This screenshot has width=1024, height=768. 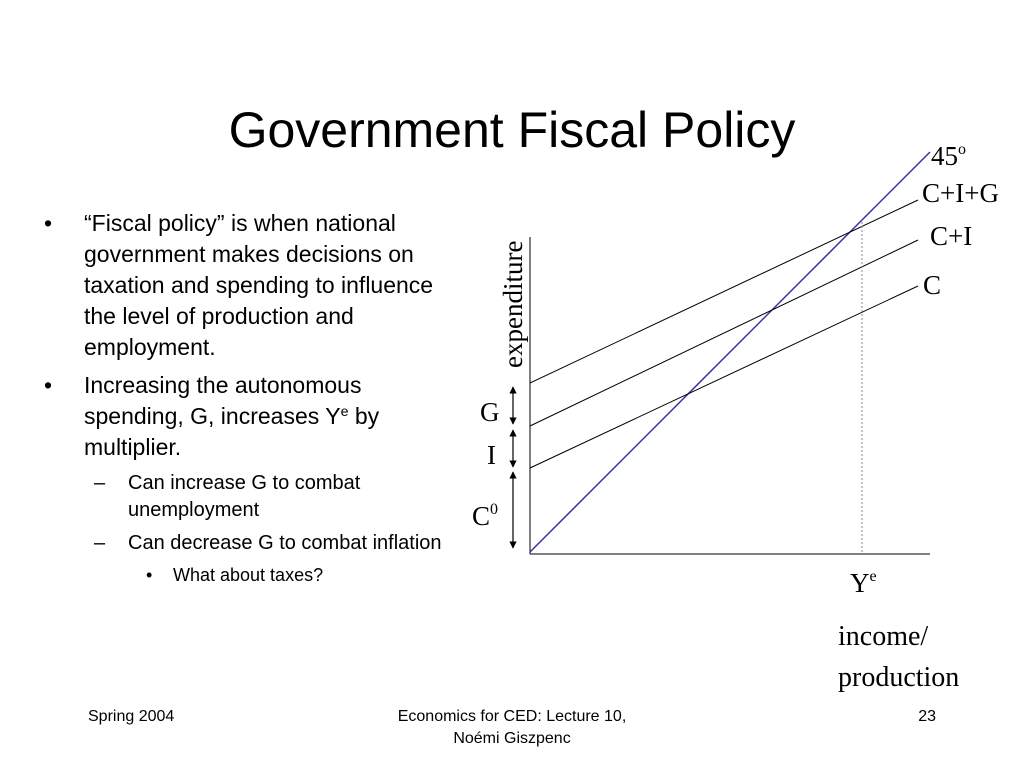 What do you see at coordinates (485, 516) in the screenshot?
I see `intercept-c0-label: C0` at bounding box center [485, 516].